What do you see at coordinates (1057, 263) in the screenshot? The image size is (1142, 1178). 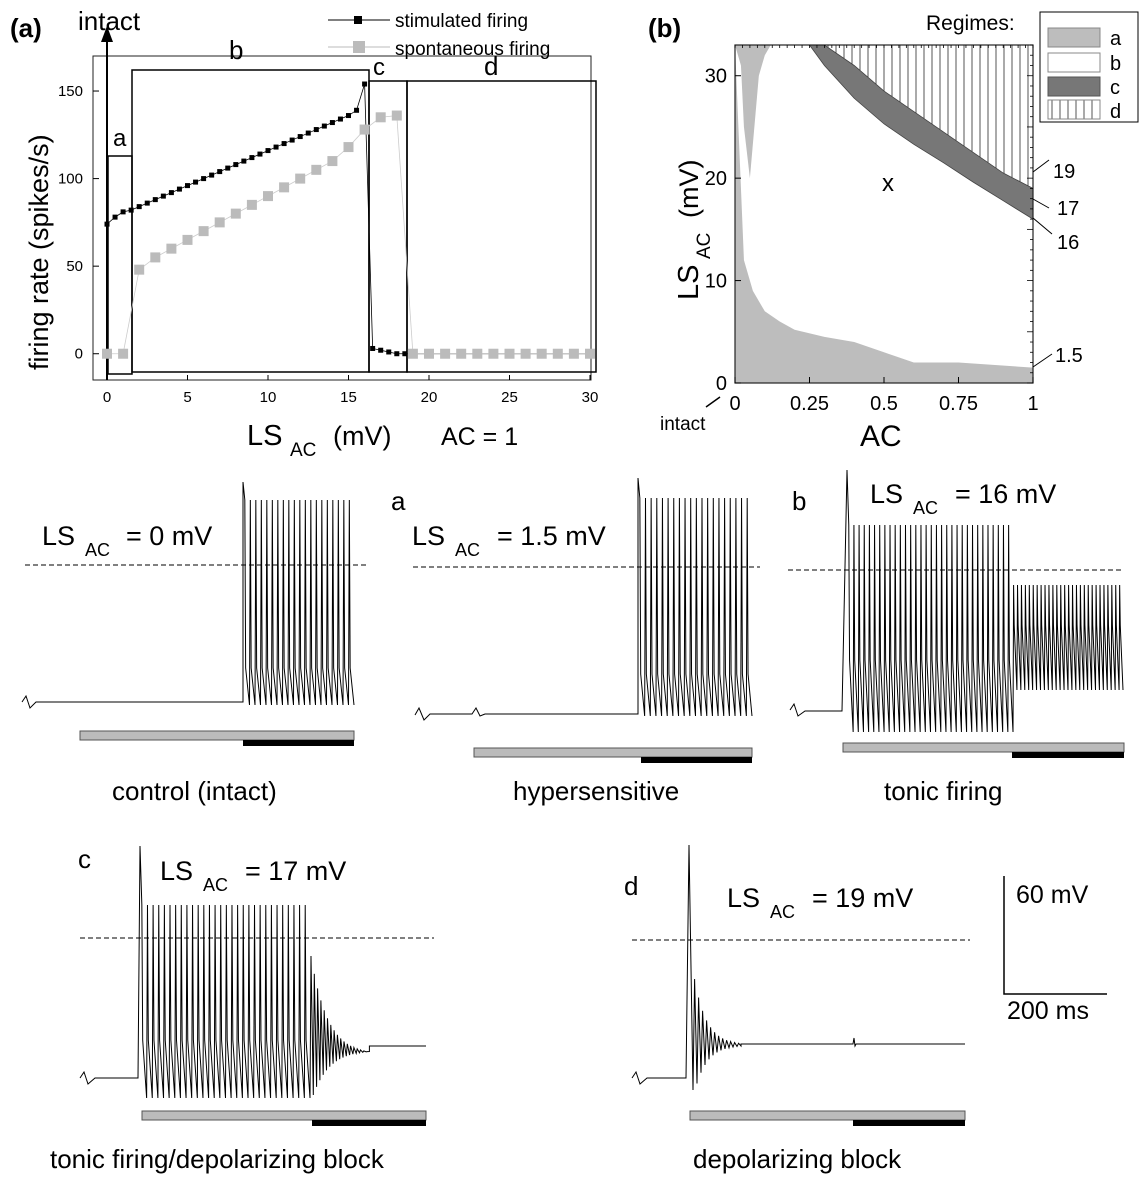 I see `panel-b-right-annotations: 19 17 16 1.5` at bounding box center [1057, 263].